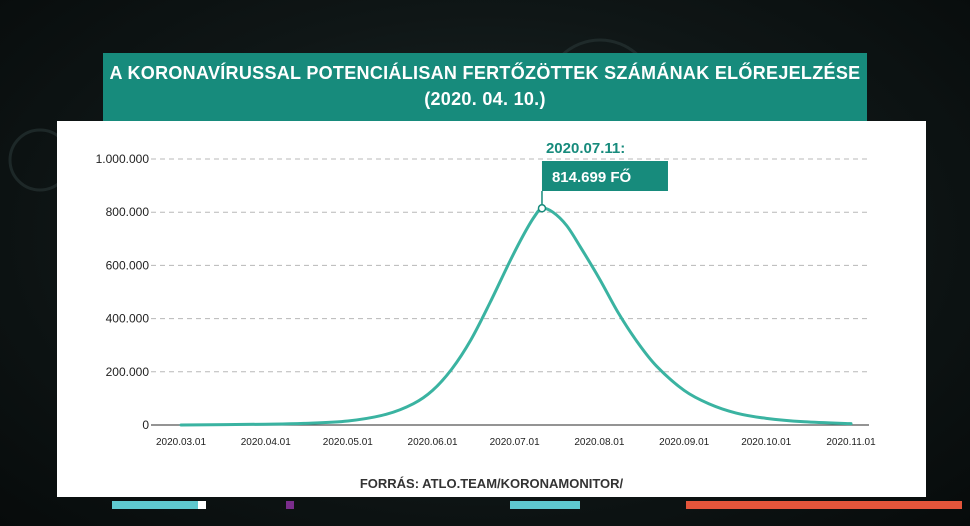  I want to click on x-tick-label: 2020.11.01, so click(851, 442).